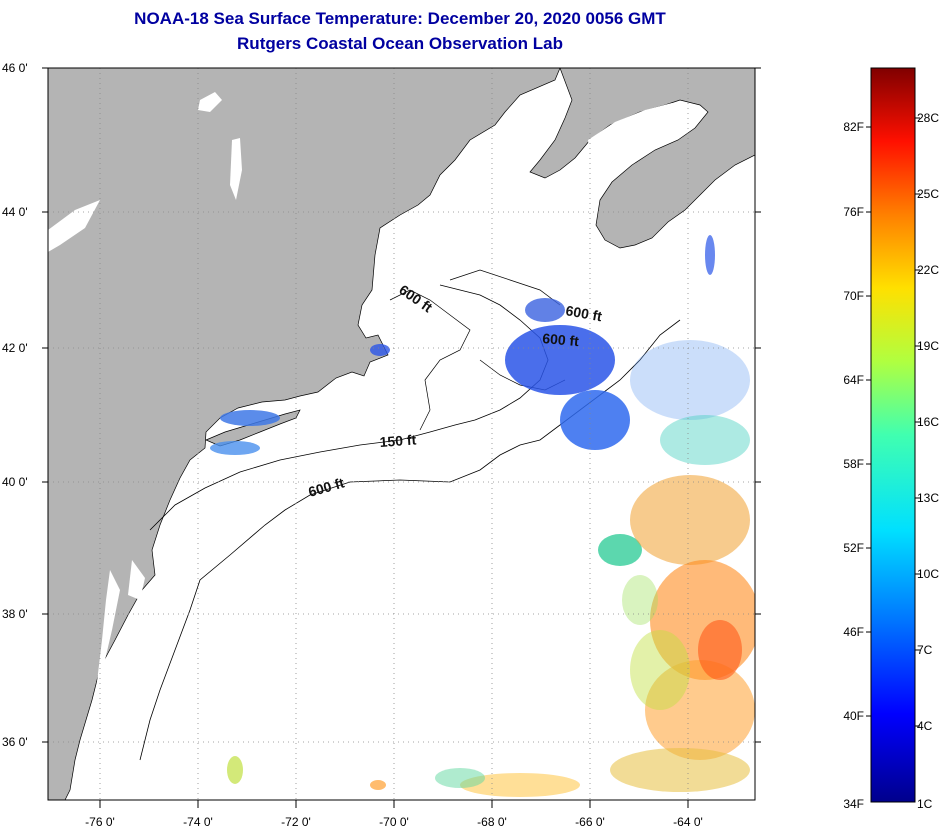  I want to click on colorbar-c-label: 10C, so click(928, 574).